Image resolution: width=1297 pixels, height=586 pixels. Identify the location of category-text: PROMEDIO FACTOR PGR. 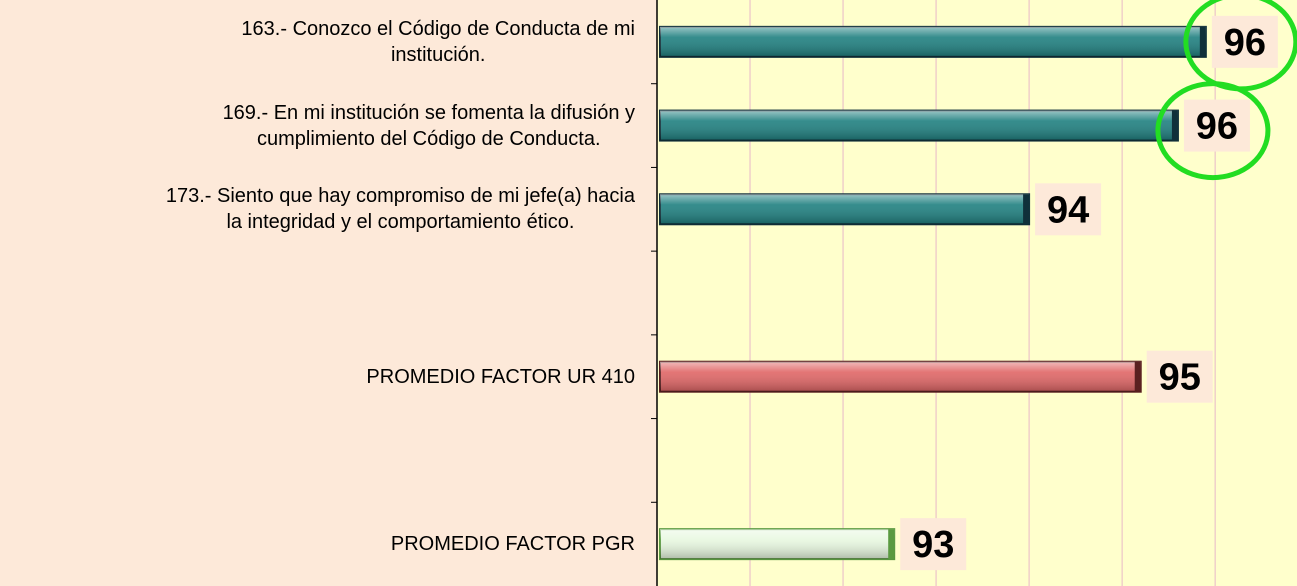
(512, 544).